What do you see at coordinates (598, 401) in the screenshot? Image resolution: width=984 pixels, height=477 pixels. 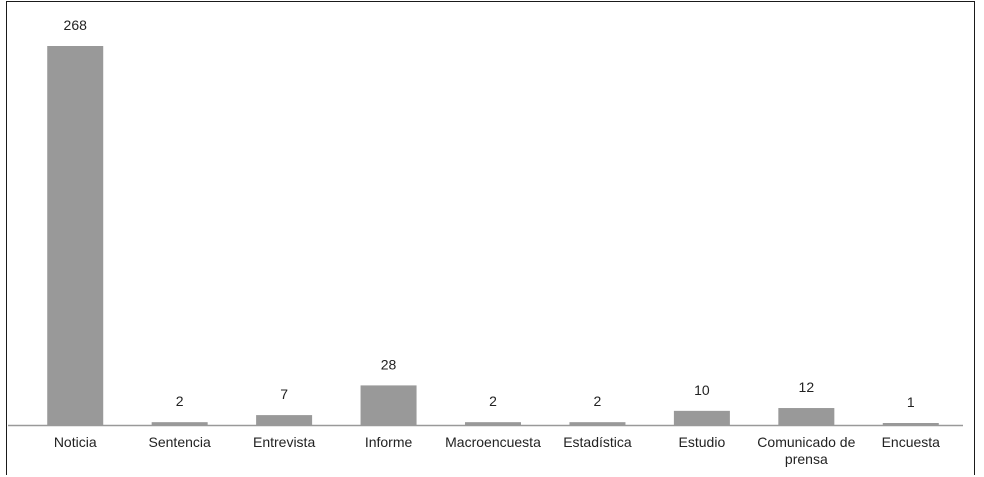 I see `value-label-5: 2` at bounding box center [598, 401].